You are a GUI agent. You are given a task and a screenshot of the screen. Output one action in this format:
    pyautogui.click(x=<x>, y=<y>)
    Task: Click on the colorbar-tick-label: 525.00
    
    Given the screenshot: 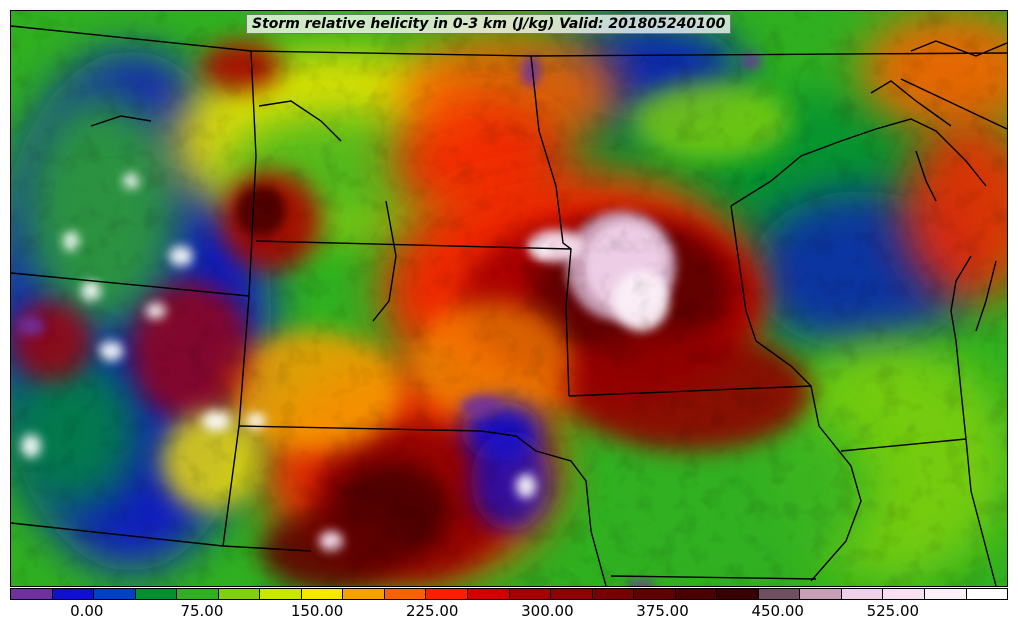 What is the action you would take?
    pyautogui.click(x=893, y=611)
    